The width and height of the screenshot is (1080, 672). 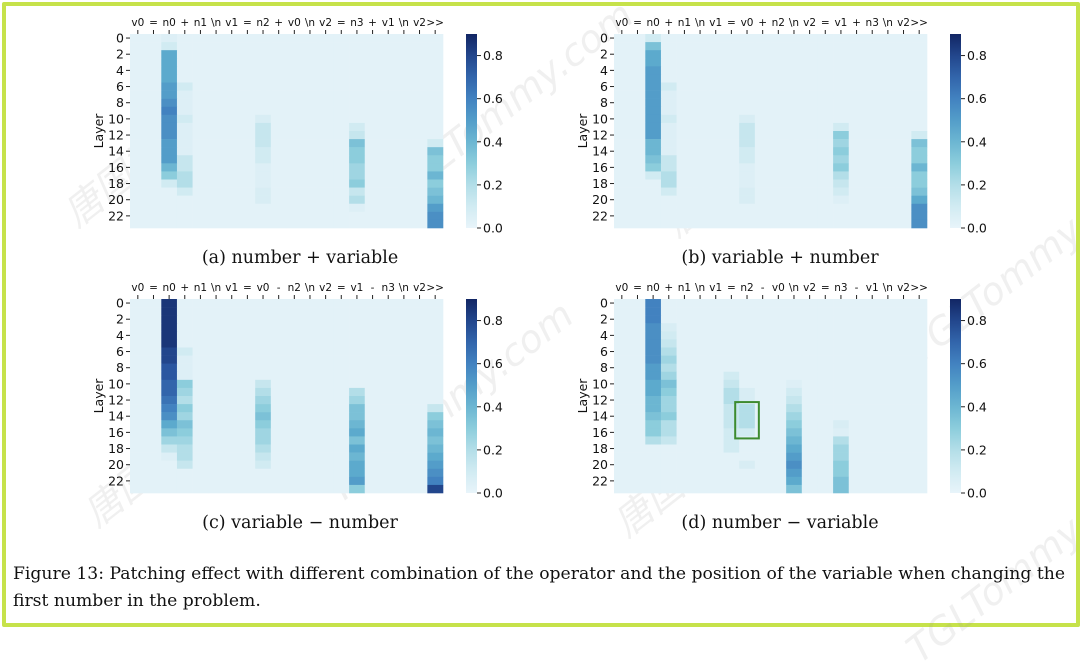 What do you see at coordinates (600, 135) in the screenshot?
I see `y-tick-label: 12` at bounding box center [600, 135].